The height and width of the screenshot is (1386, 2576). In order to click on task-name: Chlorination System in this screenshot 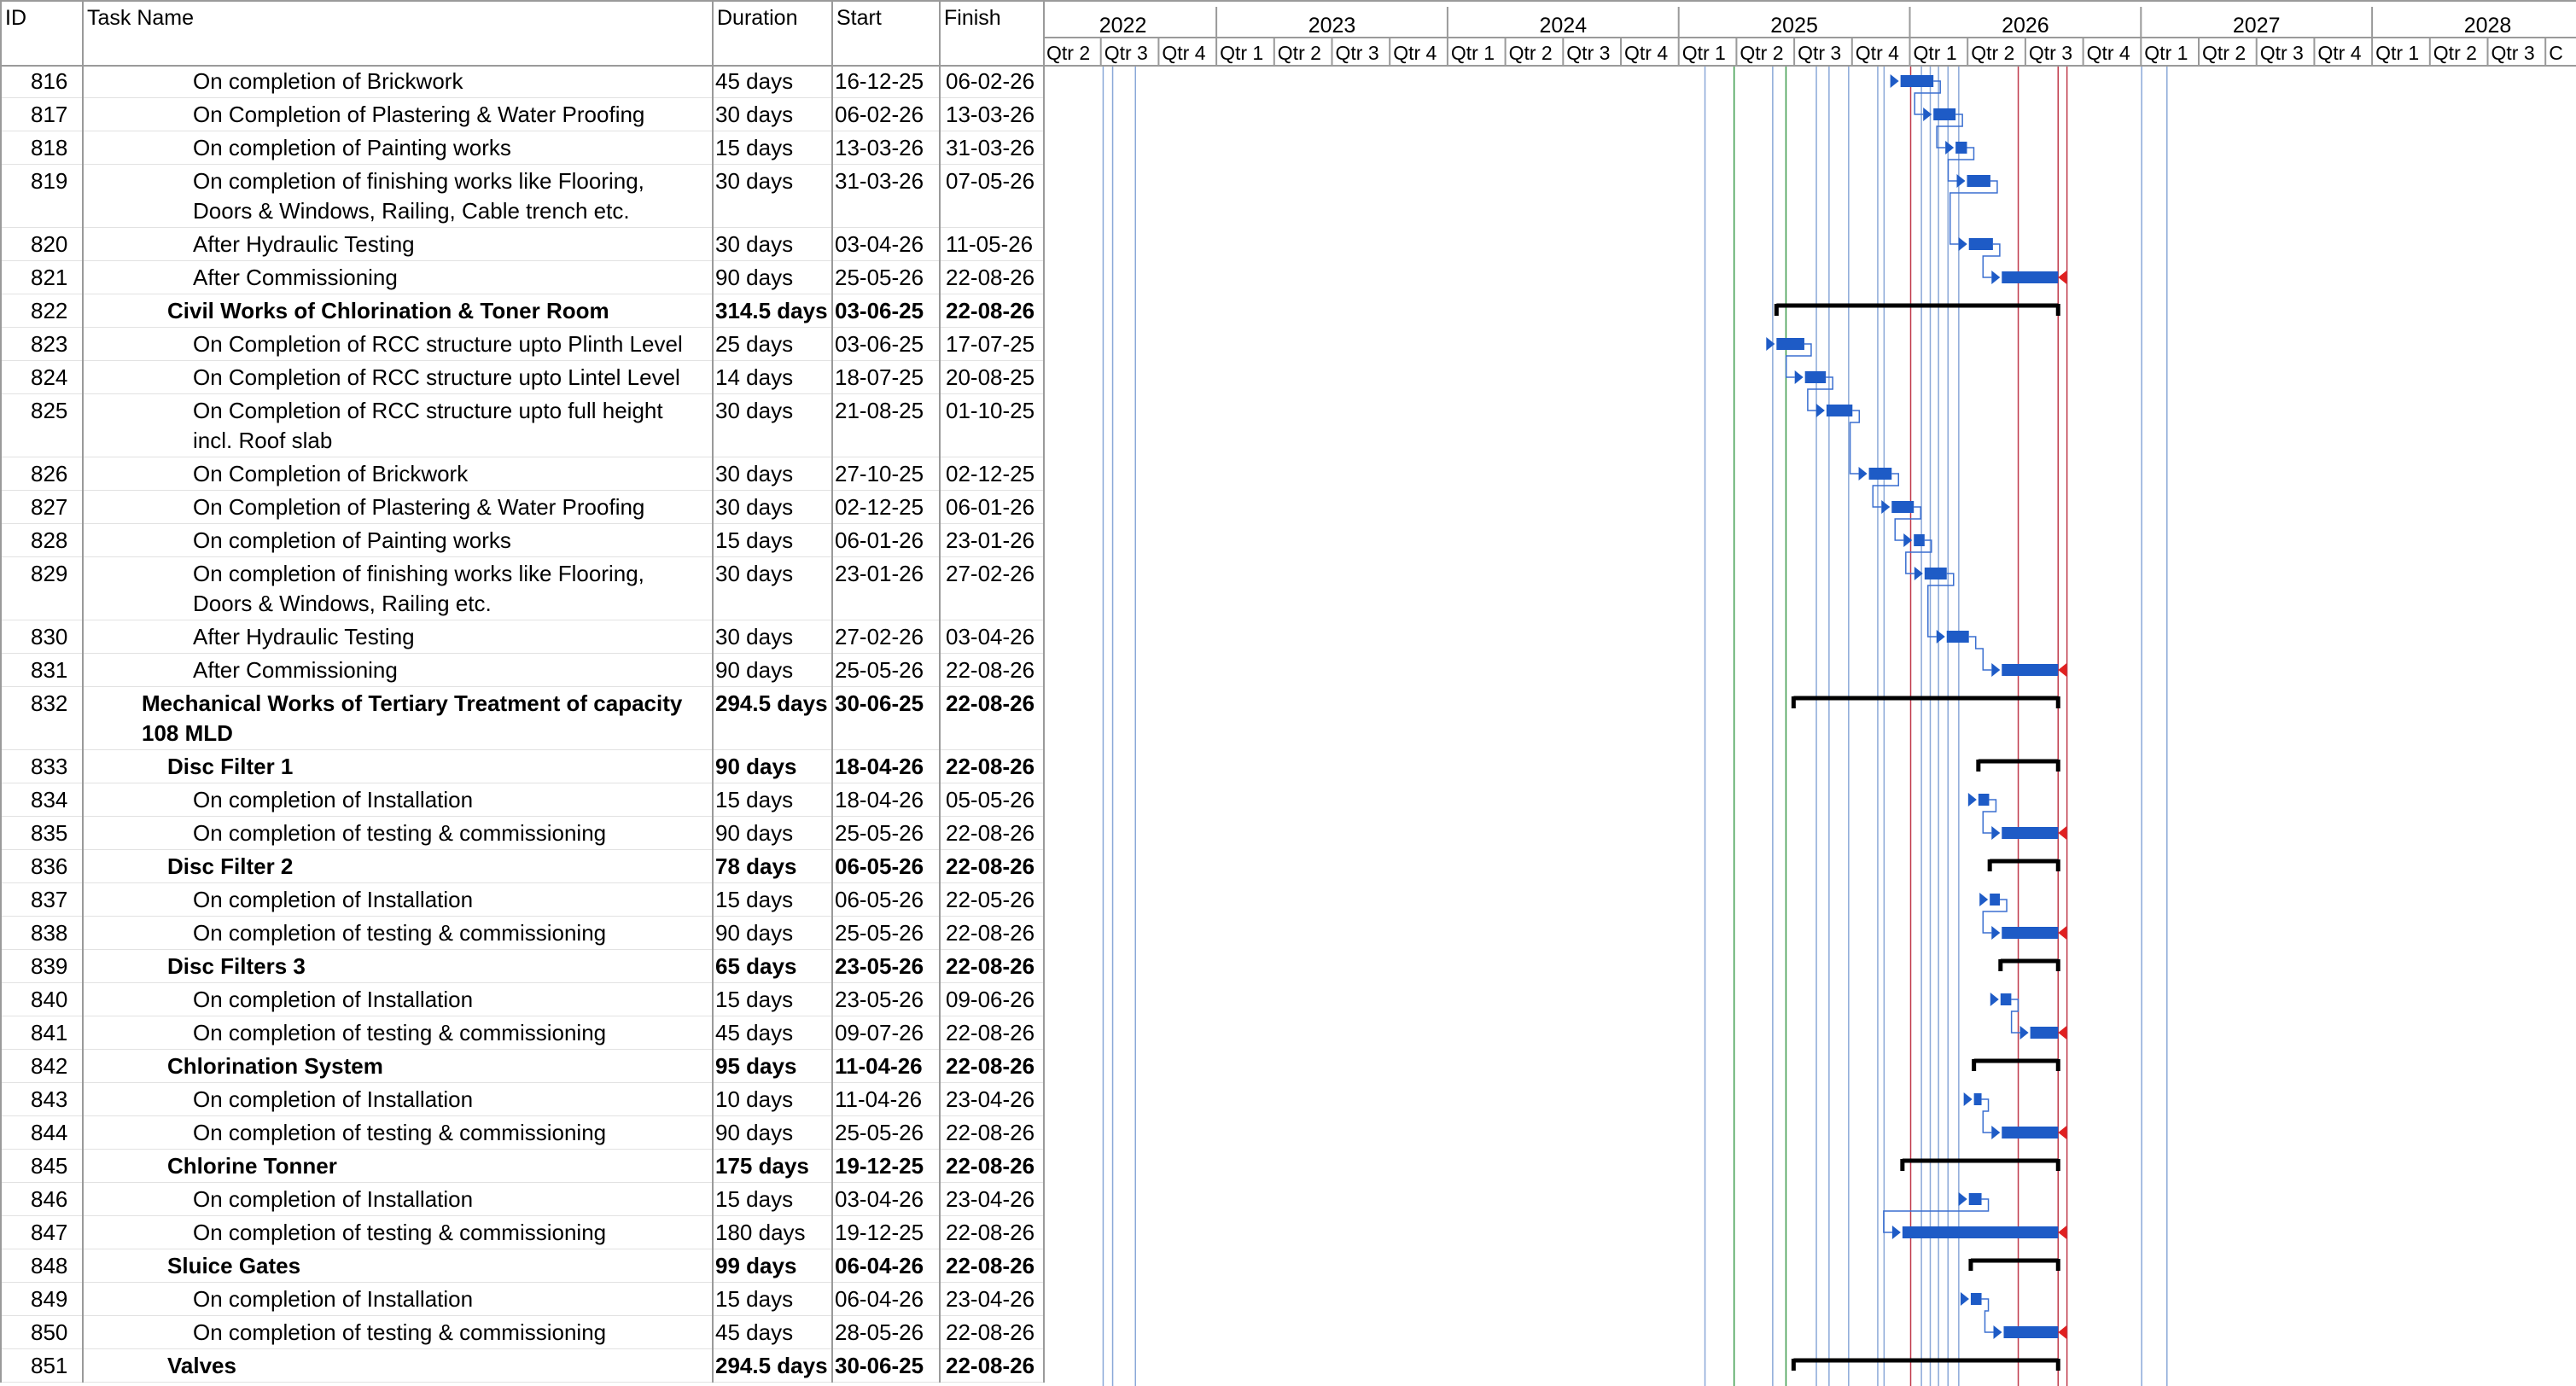, I will do `click(275, 1066)`.